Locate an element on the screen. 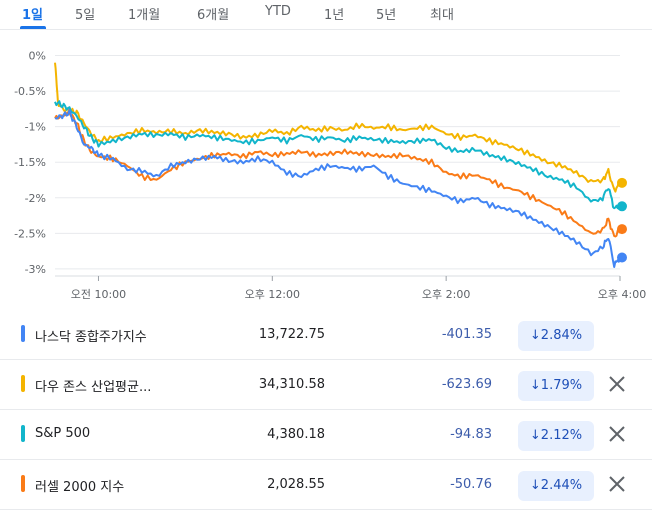  index-change: -94.83 is located at coordinates (471, 434).